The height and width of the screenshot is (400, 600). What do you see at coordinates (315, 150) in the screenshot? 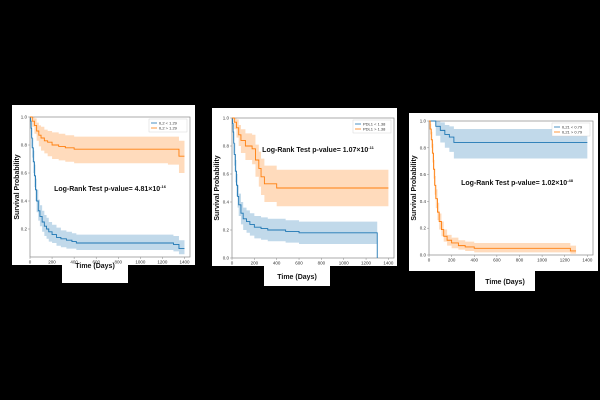
I see `pvalue-text: Log-Rank Test p-value= 1.07×10` at bounding box center [315, 150].